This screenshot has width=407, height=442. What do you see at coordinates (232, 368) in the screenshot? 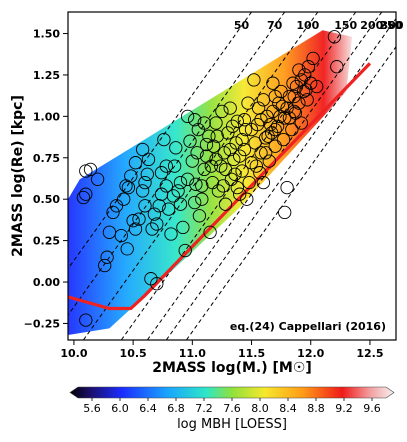
I see `x-axis-label: 2MASS log(M.) [M☉]` at bounding box center [232, 368].